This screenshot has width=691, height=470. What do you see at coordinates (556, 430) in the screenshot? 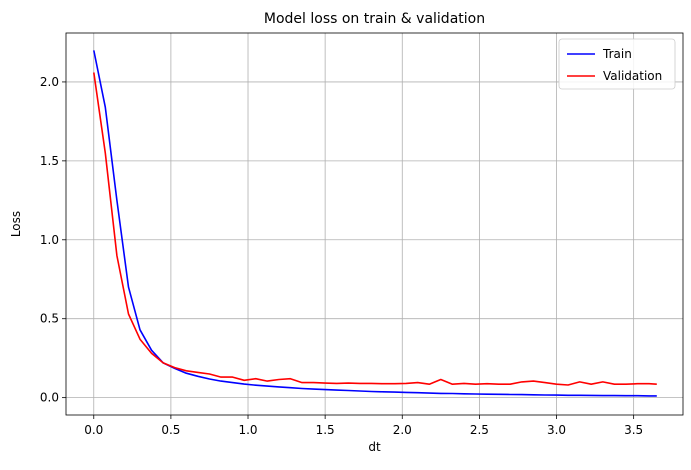
I see `x-tick-label: 3.0` at bounding box center [556, 430].